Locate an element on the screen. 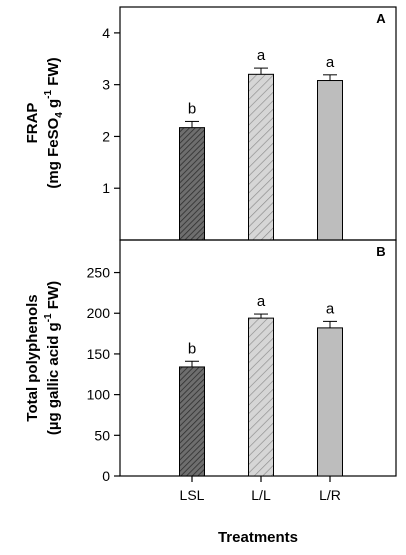 This screenshot has height=555, width=406. panel-a-ytick-label: 3 is located at coordinates (106, 85).